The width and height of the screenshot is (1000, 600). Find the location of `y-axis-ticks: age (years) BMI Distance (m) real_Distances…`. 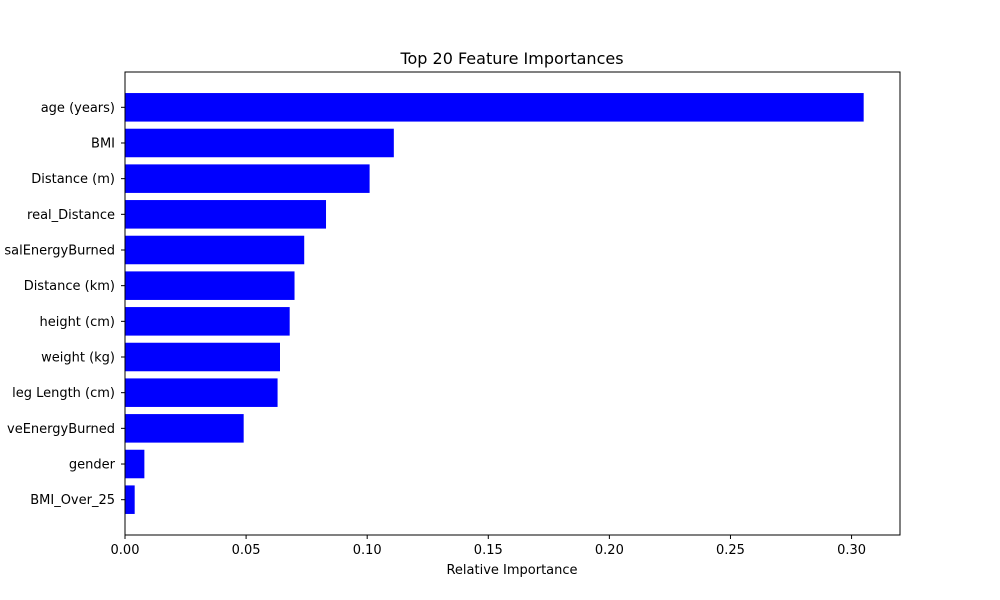

y-axis-ticks: age (years) BMI Distance (m) real_Distances… is located at coordinates (64, 304).